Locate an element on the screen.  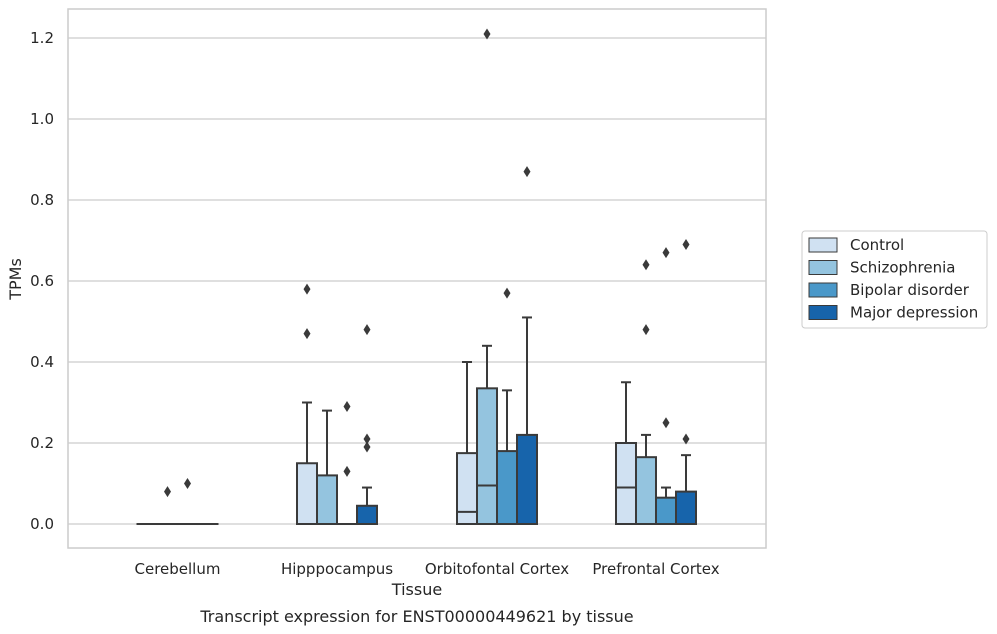
x-axis-label: Tissue is located at coordinates (416, 589).